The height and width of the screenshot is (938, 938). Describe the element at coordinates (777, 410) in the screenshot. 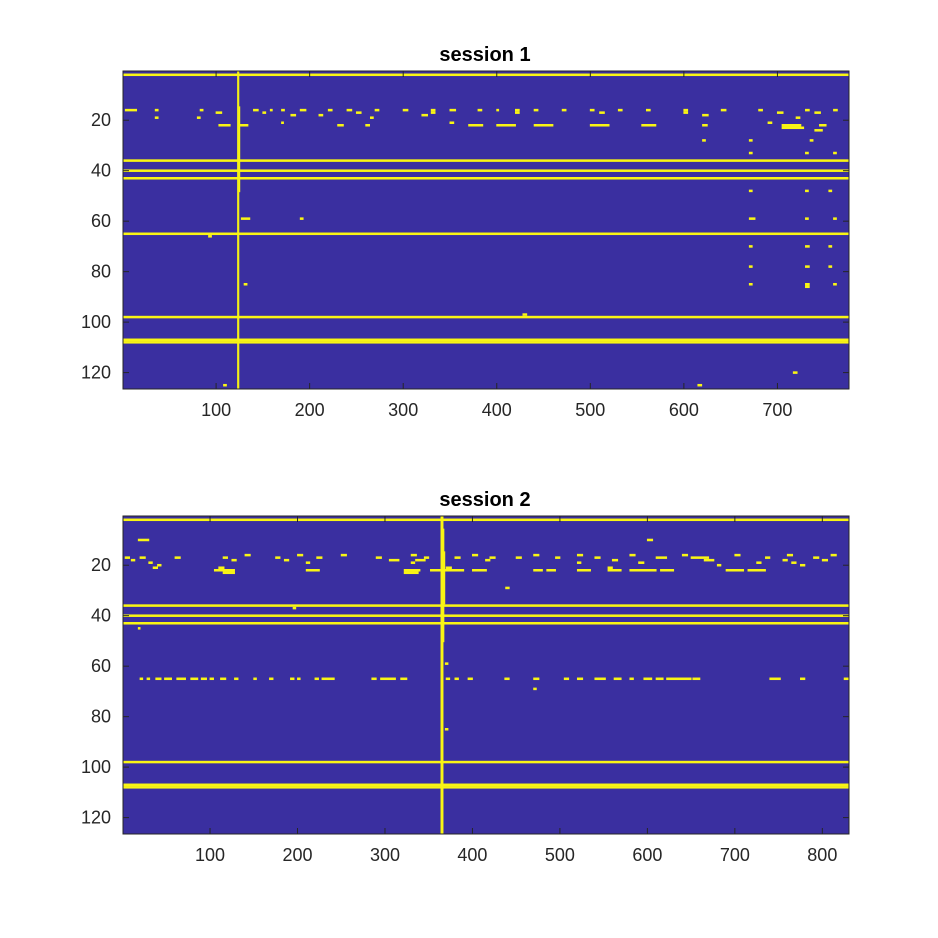

I see `x-tick-label: 700` at that location.